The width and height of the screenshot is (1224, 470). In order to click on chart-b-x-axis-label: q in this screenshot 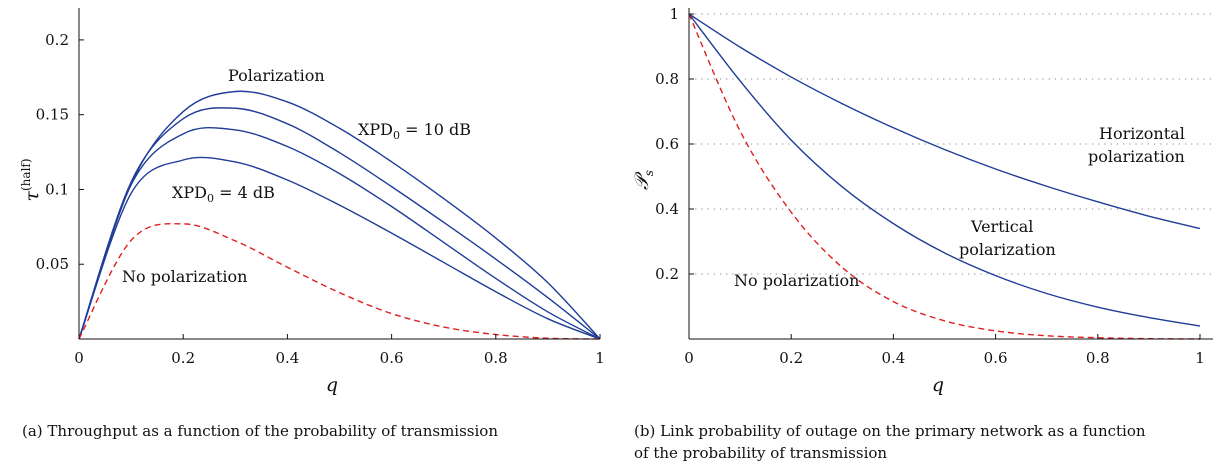, I will do `click(938, 385)`.